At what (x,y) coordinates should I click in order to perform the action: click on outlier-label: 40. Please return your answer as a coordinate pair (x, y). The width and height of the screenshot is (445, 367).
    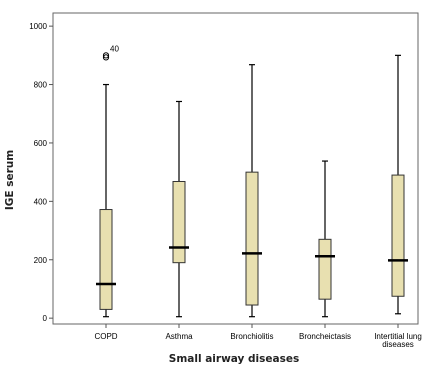
    Looking at the image, I should click on (114, 48).